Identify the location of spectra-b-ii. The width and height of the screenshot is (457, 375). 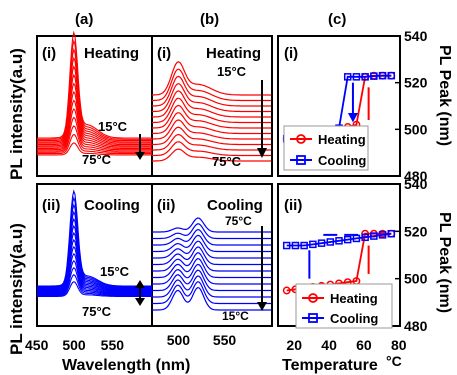
(212, 264).